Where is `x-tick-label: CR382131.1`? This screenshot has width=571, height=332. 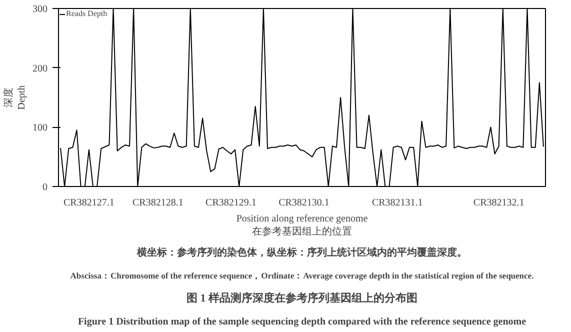
x-tick-label: CR382131.1 is located at coordinates (397, 203).